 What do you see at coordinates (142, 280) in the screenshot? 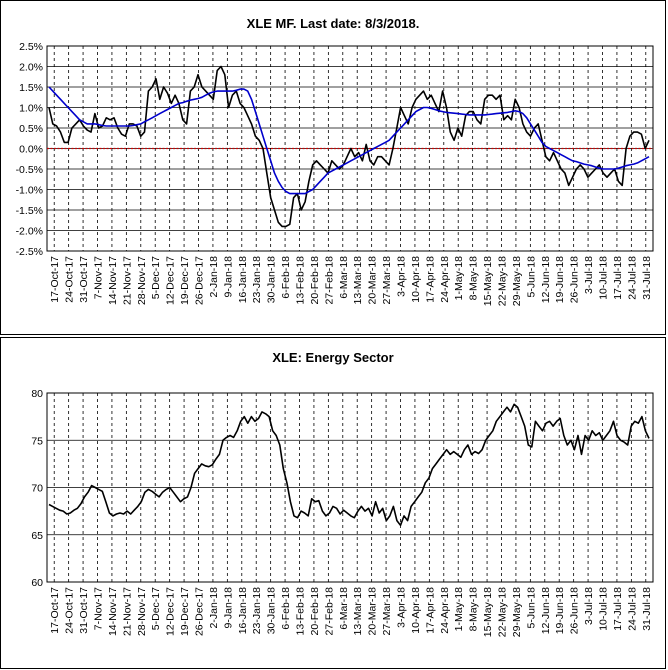
I see `x-tick-label: 28-Nov-17` at bounding box center [142, 280].